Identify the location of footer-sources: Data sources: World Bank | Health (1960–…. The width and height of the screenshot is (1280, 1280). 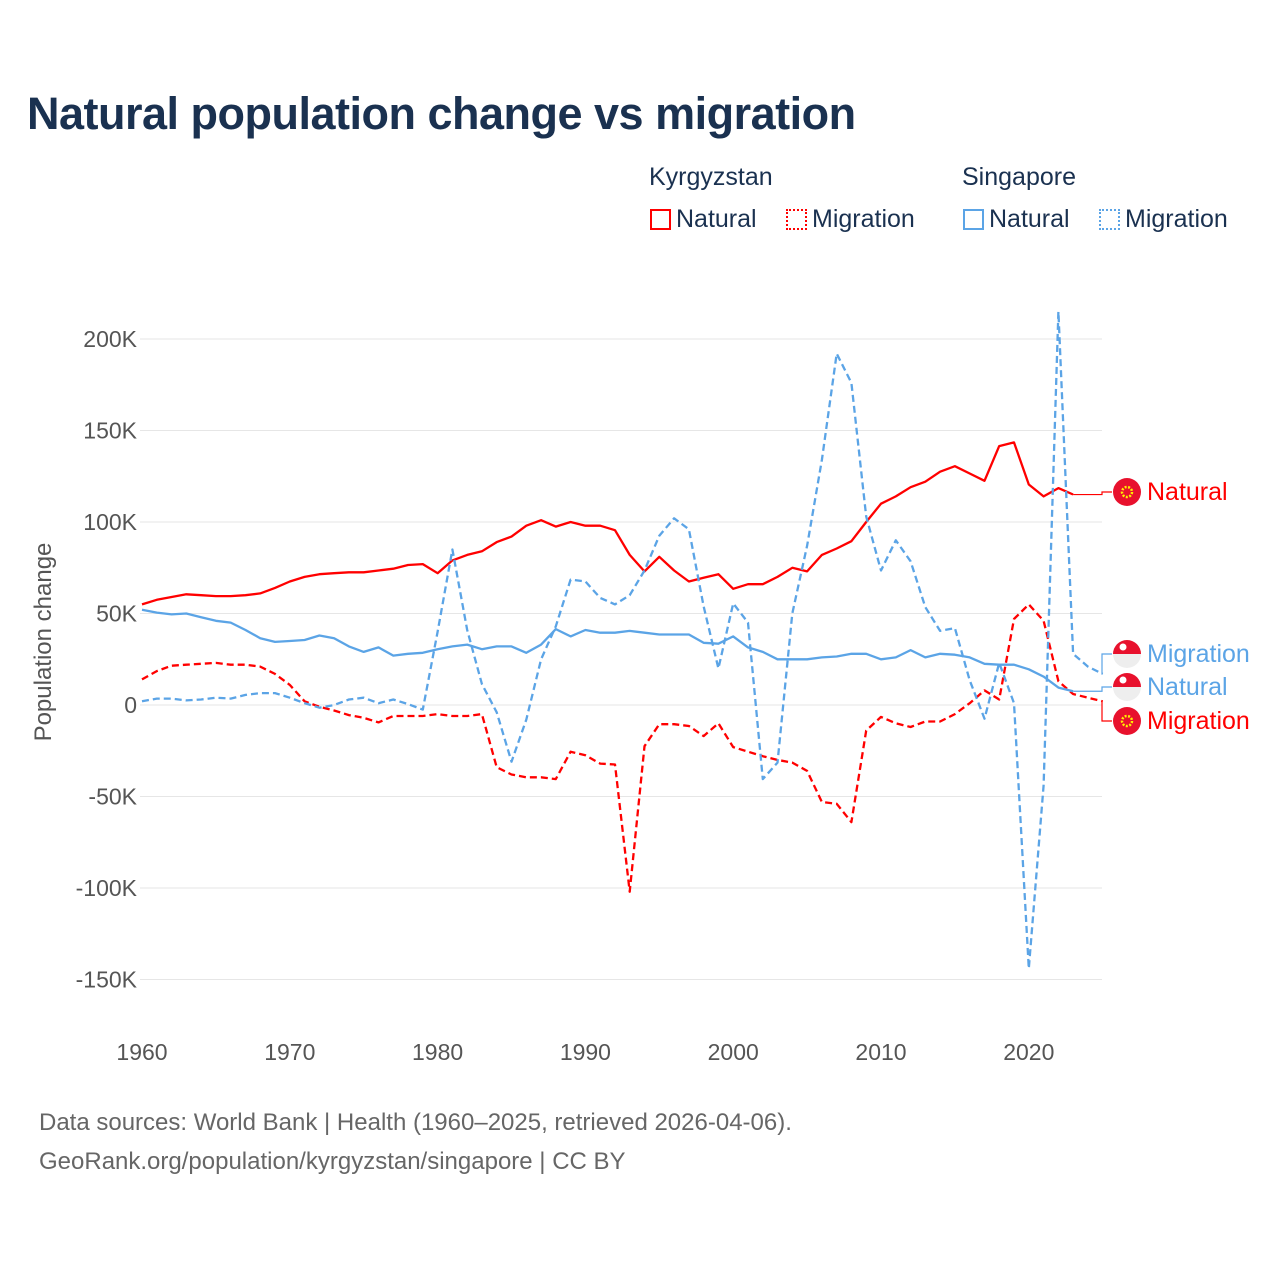
(415, 1122).